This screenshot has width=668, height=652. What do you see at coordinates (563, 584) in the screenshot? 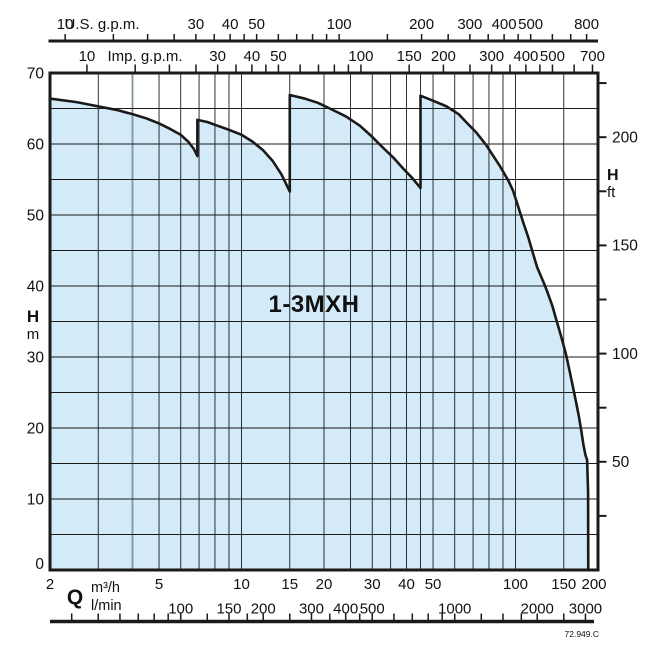
I see `flow-m3h-tick-label: 150` at bounding box center [563, 584].